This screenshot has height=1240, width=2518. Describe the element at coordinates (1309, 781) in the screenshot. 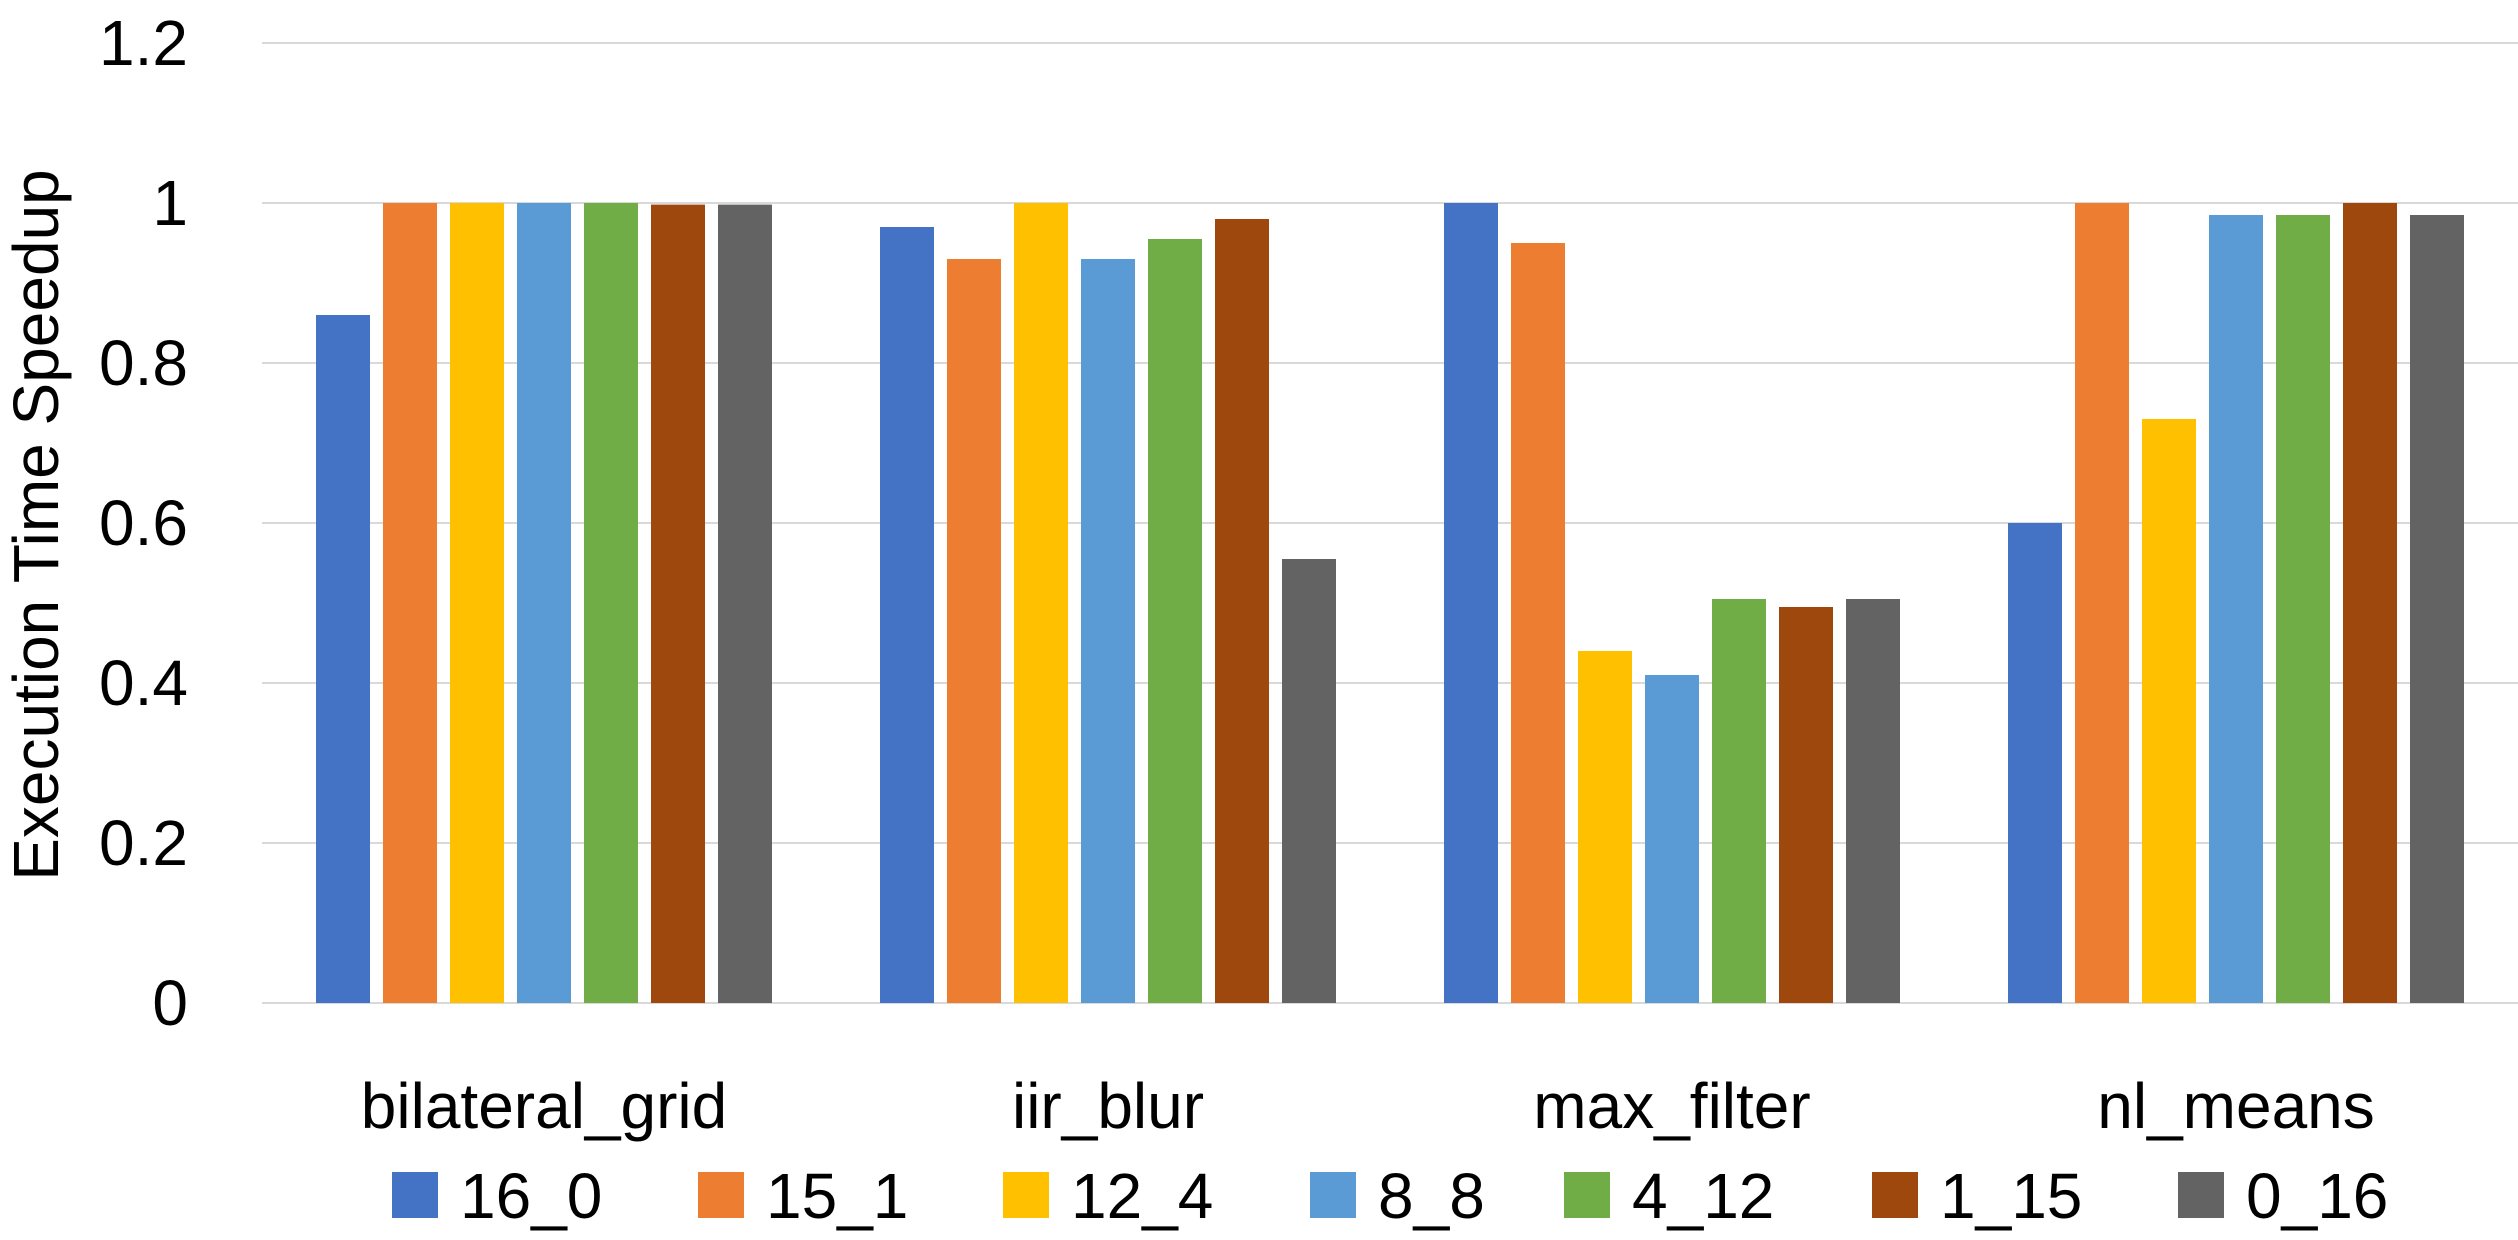

I see `bar-0_16-iir_blur` at that location.